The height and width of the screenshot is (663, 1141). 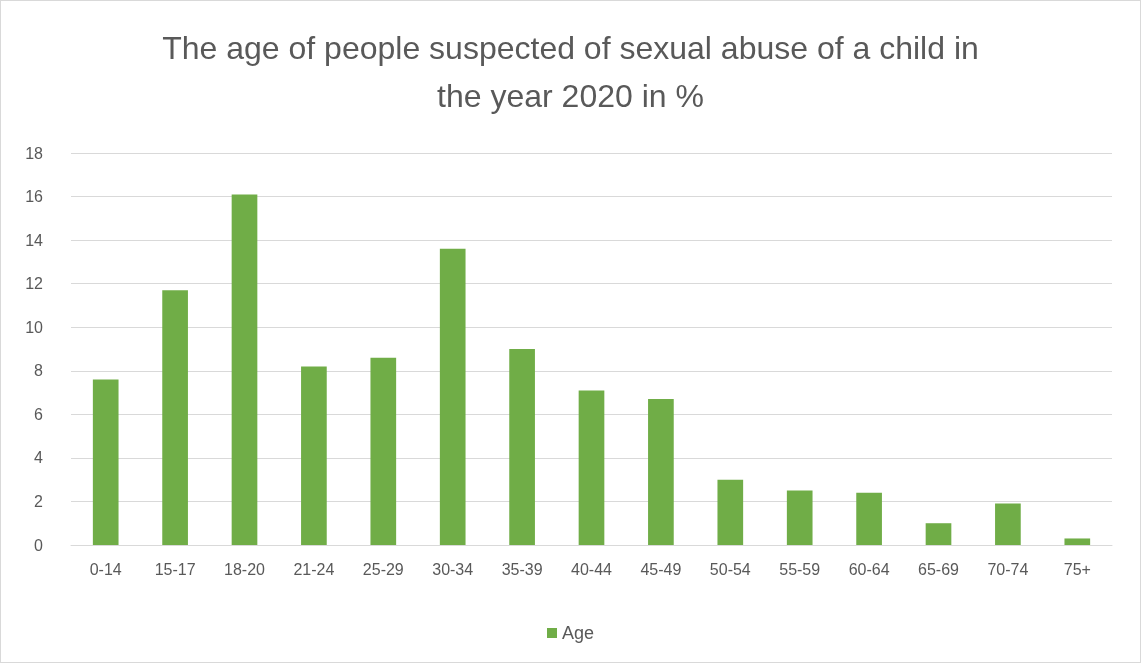 What do you see at coordinates (939, 569) in the screenshot?
I see `x-tick-label: 65-69` at bounding box center [939, 569].